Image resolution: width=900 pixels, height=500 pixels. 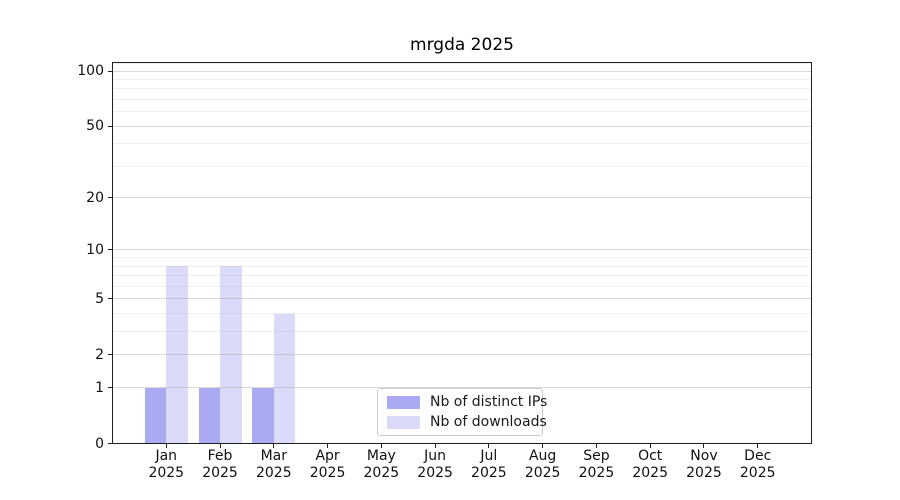 I want to click on bar-nb-of-downloads-mar, so click(x=284, y=378).